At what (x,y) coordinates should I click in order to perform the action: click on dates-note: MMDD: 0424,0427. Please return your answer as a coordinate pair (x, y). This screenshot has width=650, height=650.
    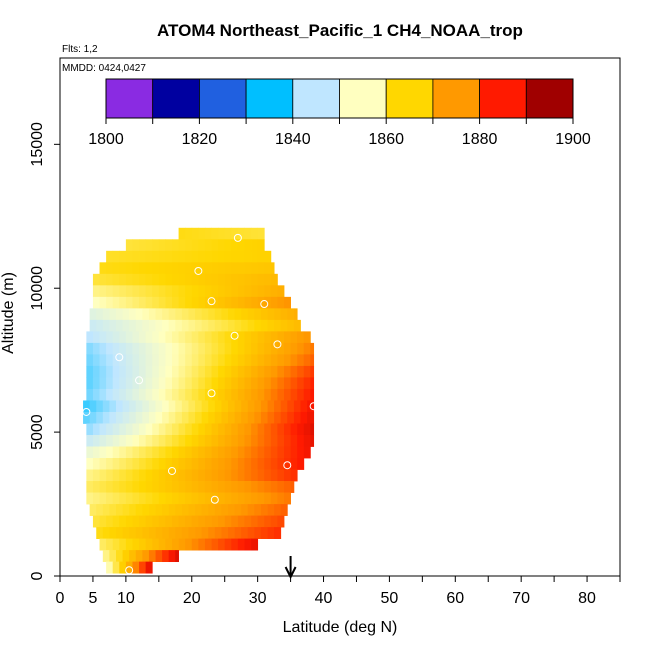
    Looking at the image, I should click on (104, 68).